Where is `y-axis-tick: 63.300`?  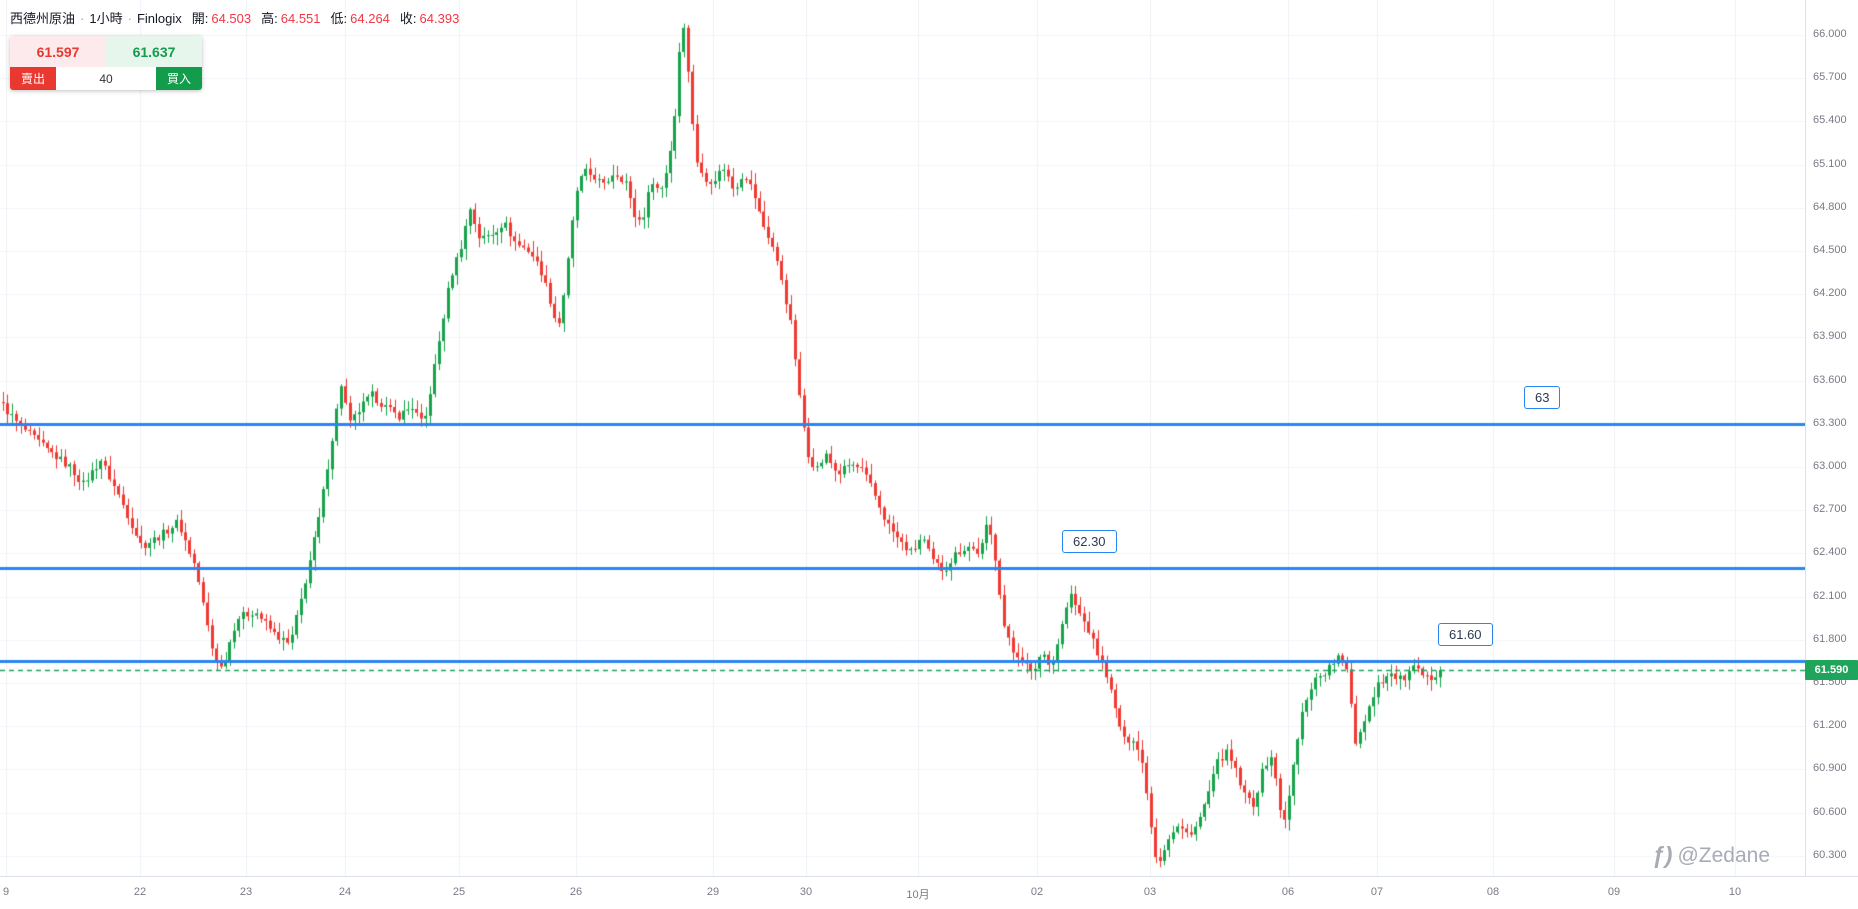 y-axis-tick: 63.300 is located at coordinates (1830, 422).